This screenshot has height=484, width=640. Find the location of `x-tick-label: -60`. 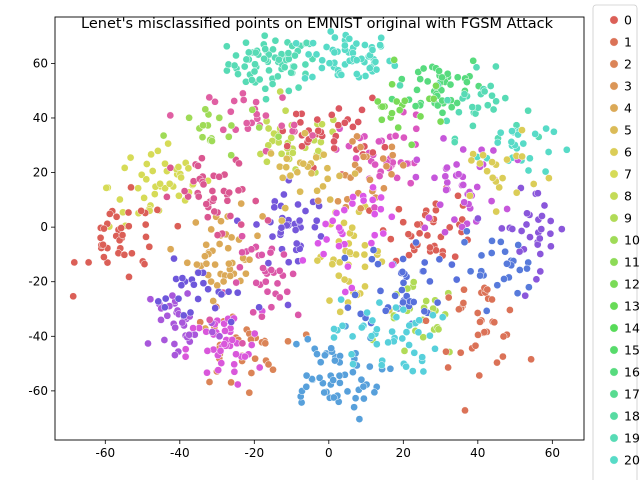

x-tick-label: -60 is located at coordinates (105, 453).